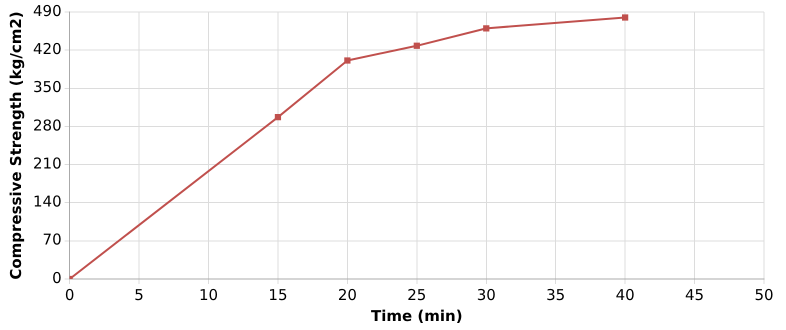  What do you see at coordinates (625, 295) in the screenshot?
I see `x-tick-label: 40` at bounding box center [625, 295].